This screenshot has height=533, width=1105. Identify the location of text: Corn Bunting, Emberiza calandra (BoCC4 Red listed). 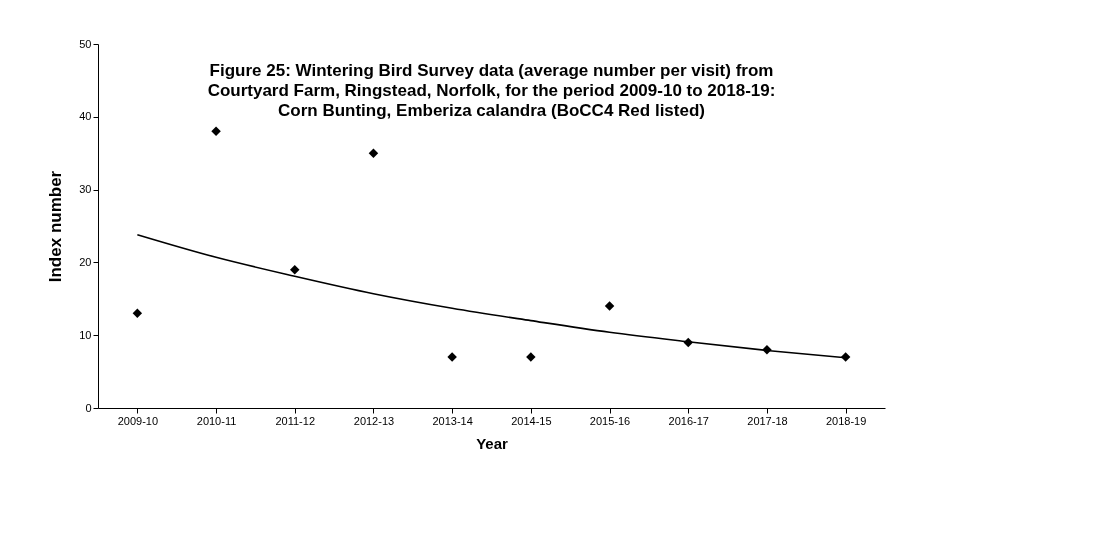
(491, 110).